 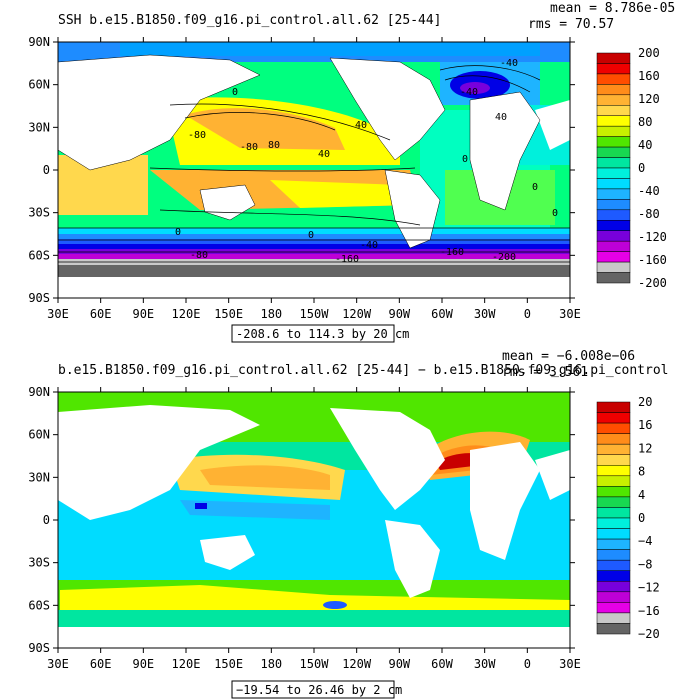 I want to click on colorbar-label: -40, so click(x=649, y=191).